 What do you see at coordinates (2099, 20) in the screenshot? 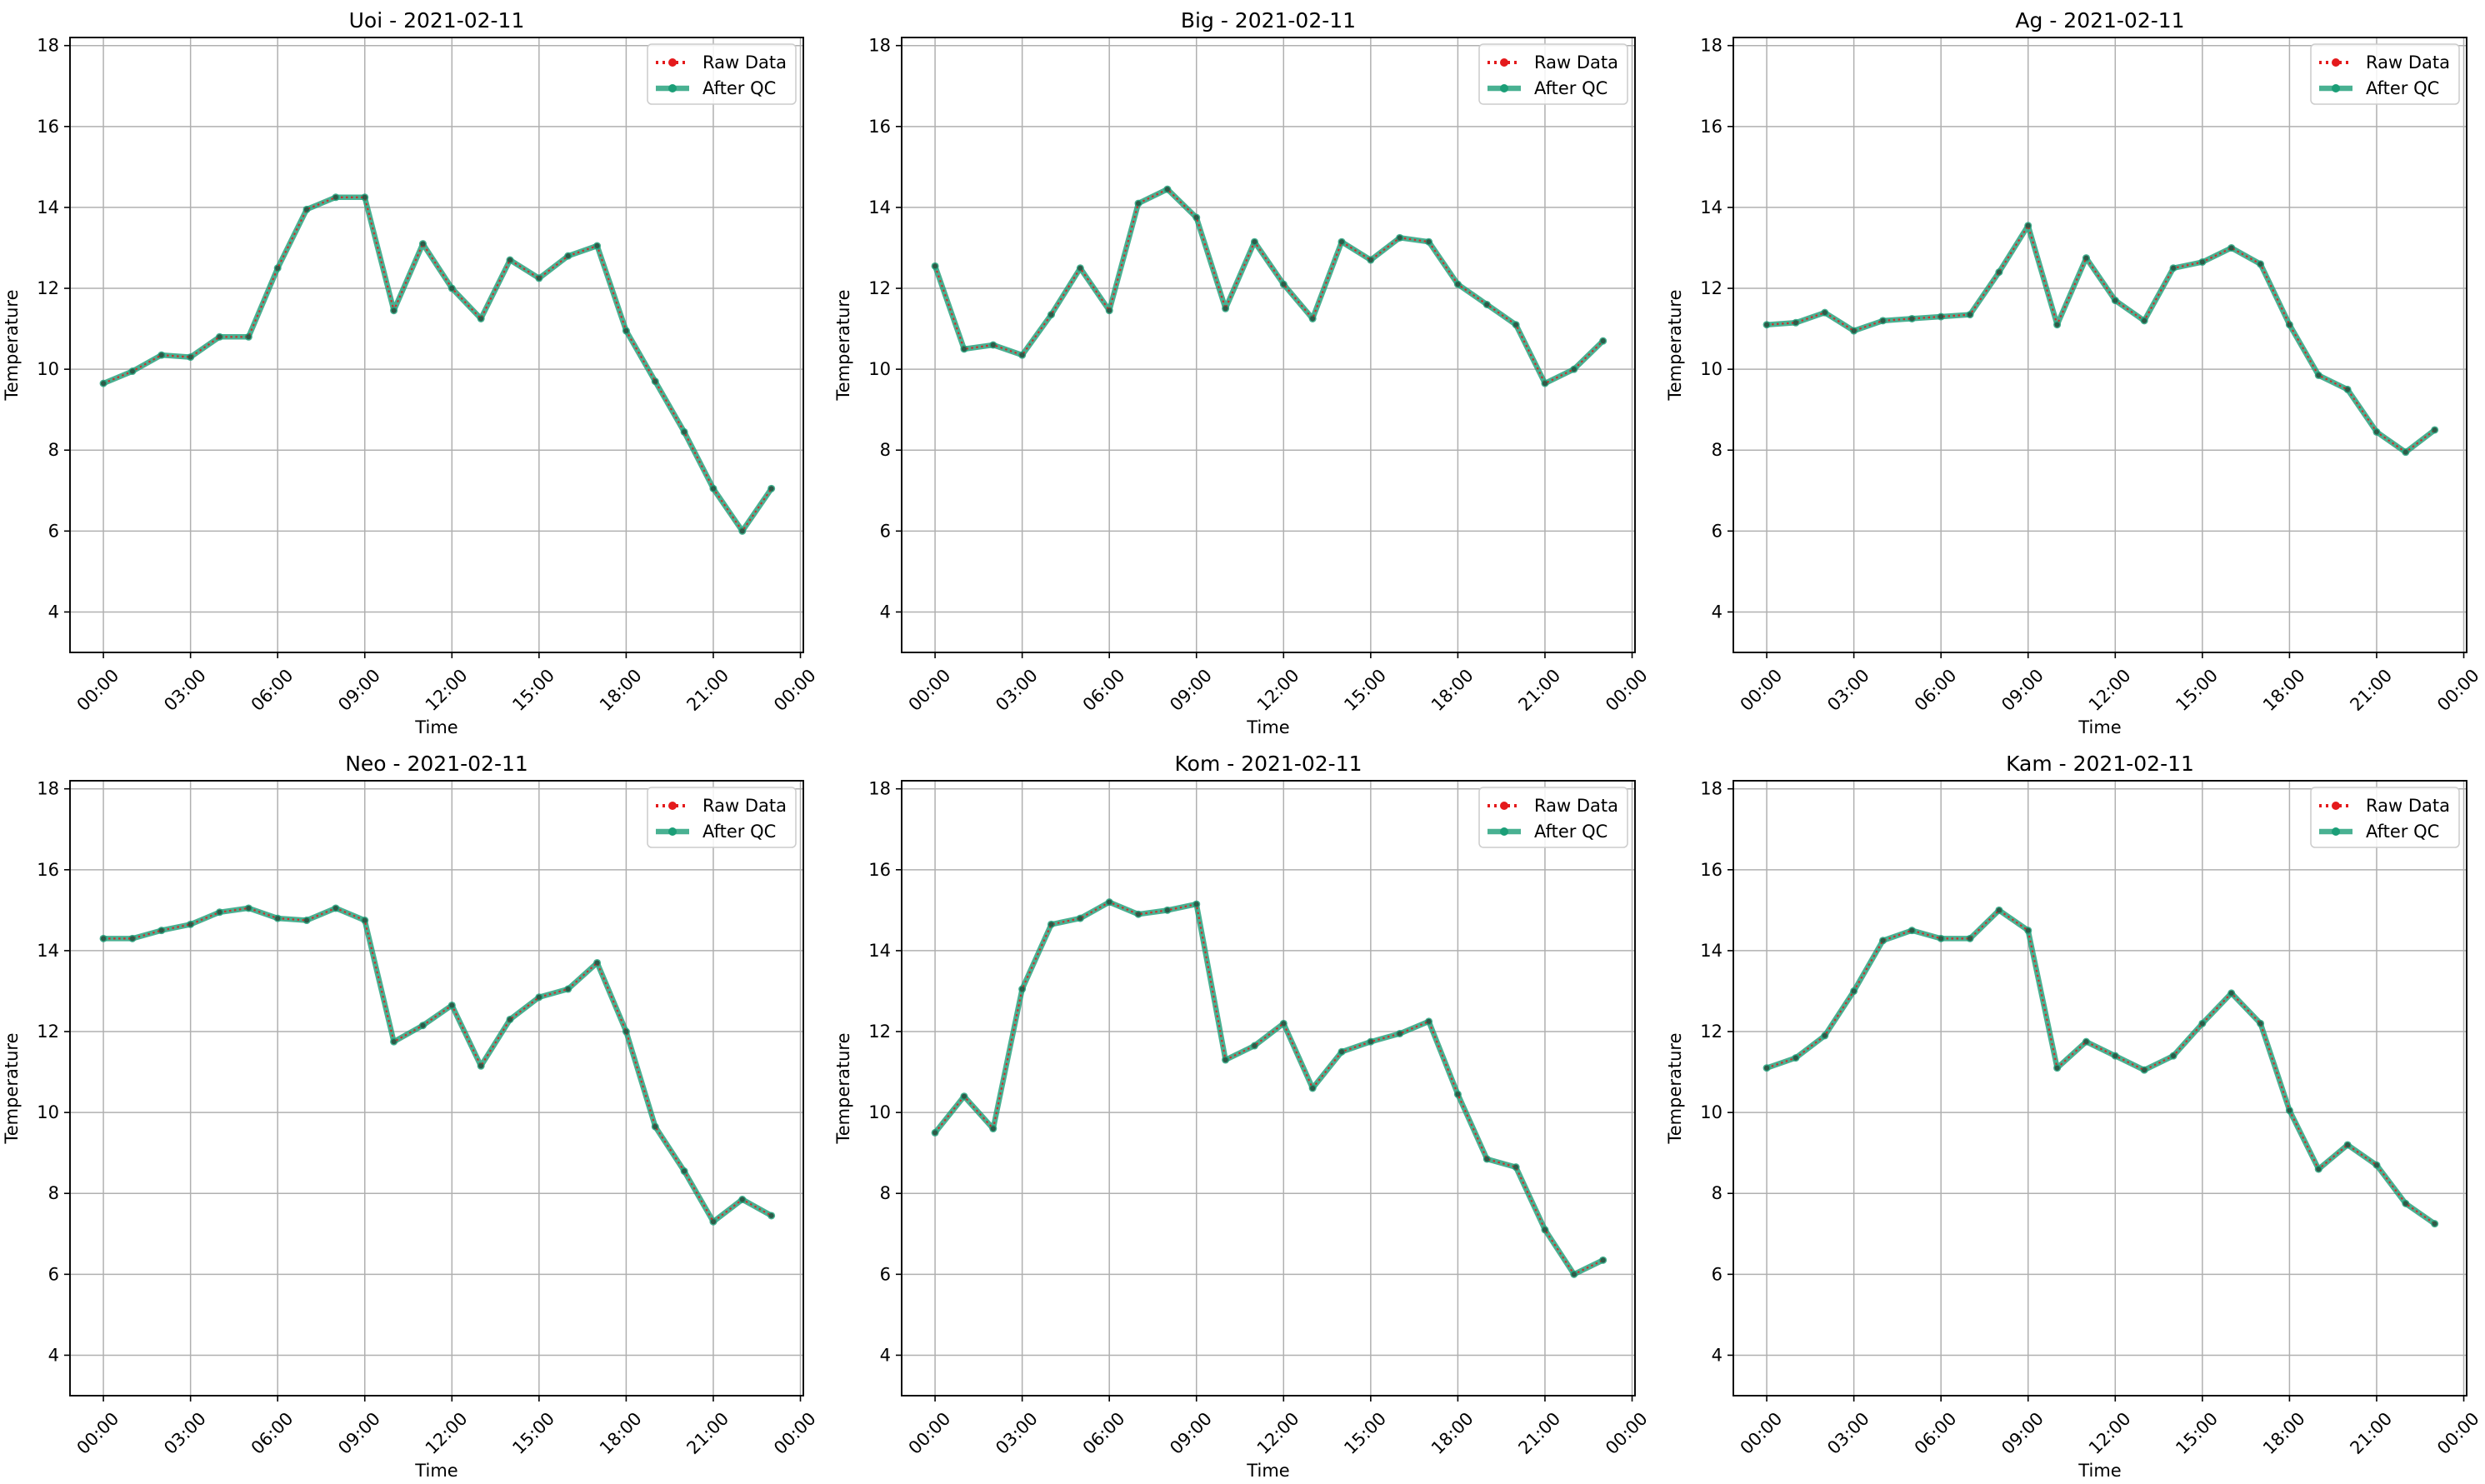
I see `chart-title: Ag - 2021-02-11` at bounding box center [2099, 20].